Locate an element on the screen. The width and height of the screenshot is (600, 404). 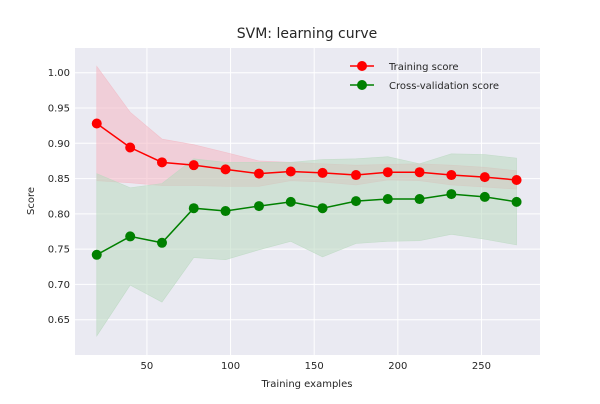
y-tick-label: 1.00 is located at coordinates (59, 73).